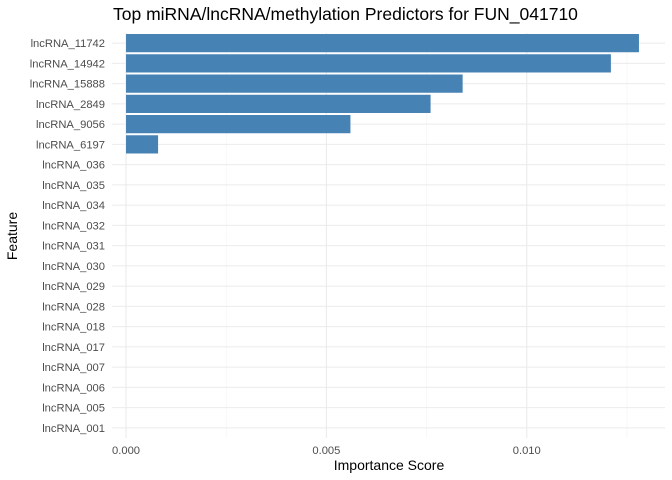 This screenshot has width=672, height=480. I want to click on y-tick-label: lncRNA_036, so click(73, 166).